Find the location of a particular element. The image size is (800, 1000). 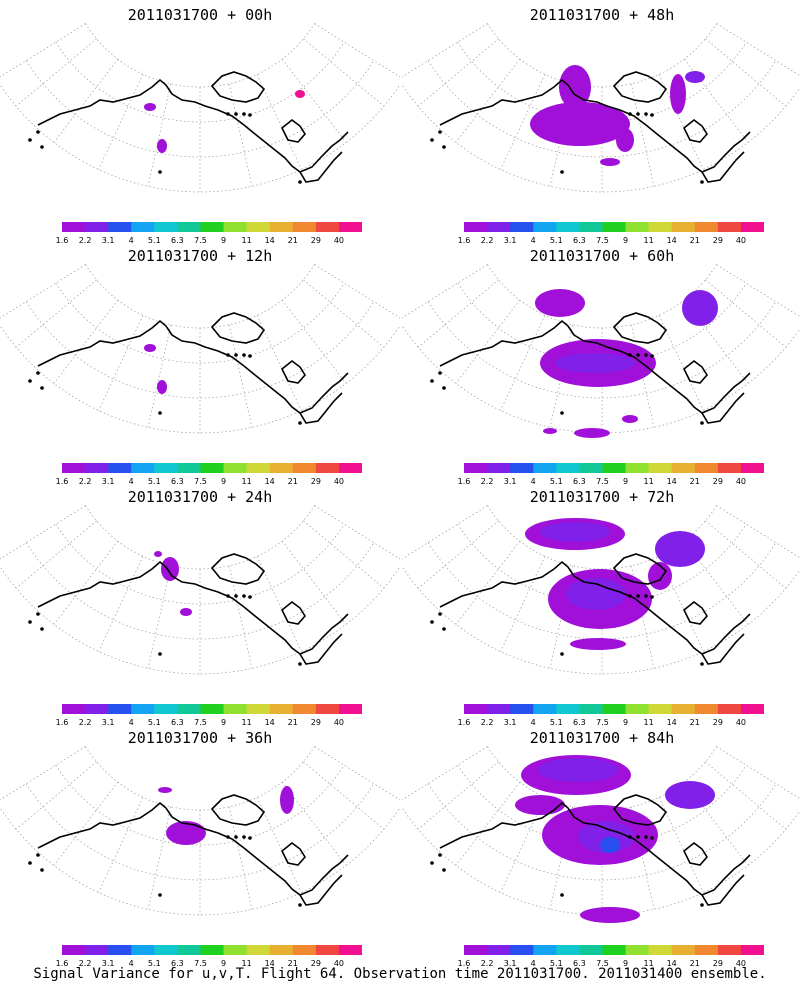

colorbar-tick-label: 40 is located at coordinates (339, 240).